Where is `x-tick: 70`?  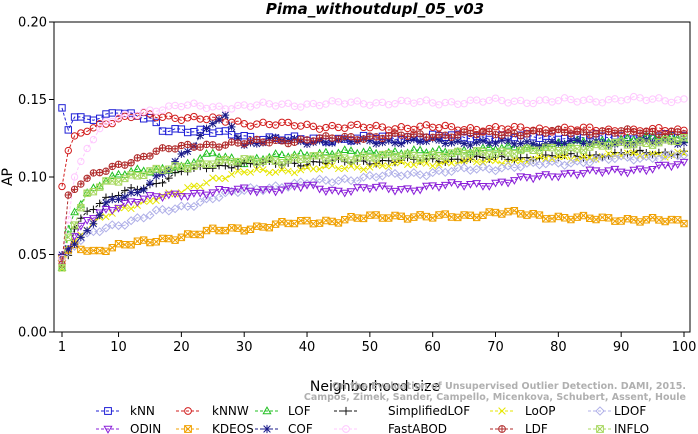
x-tick: 70 is located at coordinates (495, 343).